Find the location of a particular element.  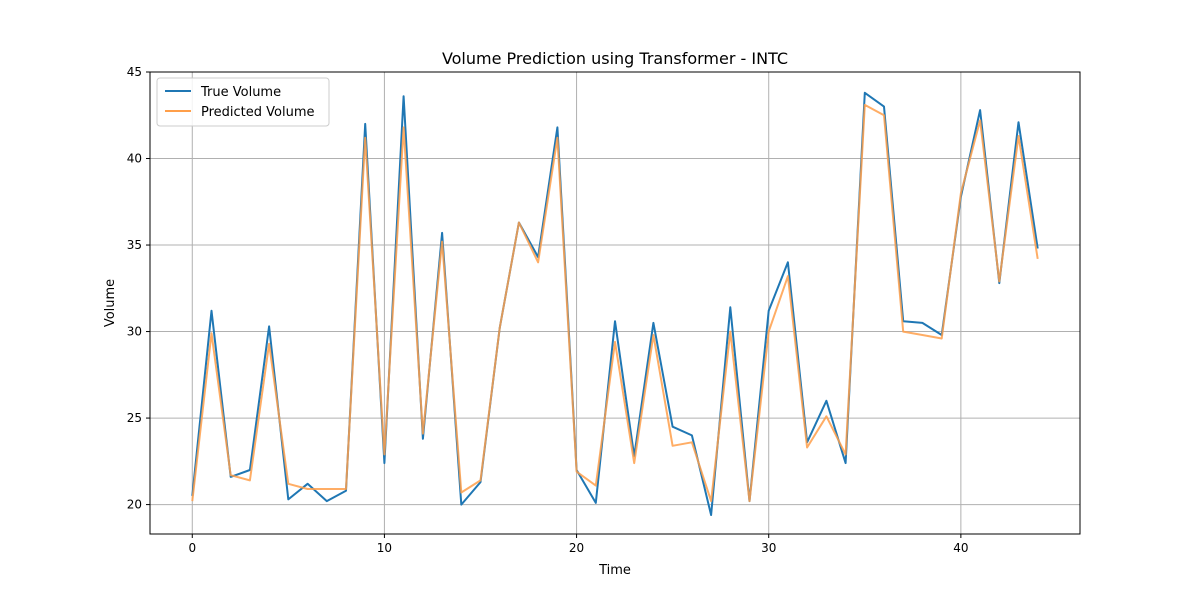

legend-label-true-volume: True Volume is located at coordinates (240, 92).